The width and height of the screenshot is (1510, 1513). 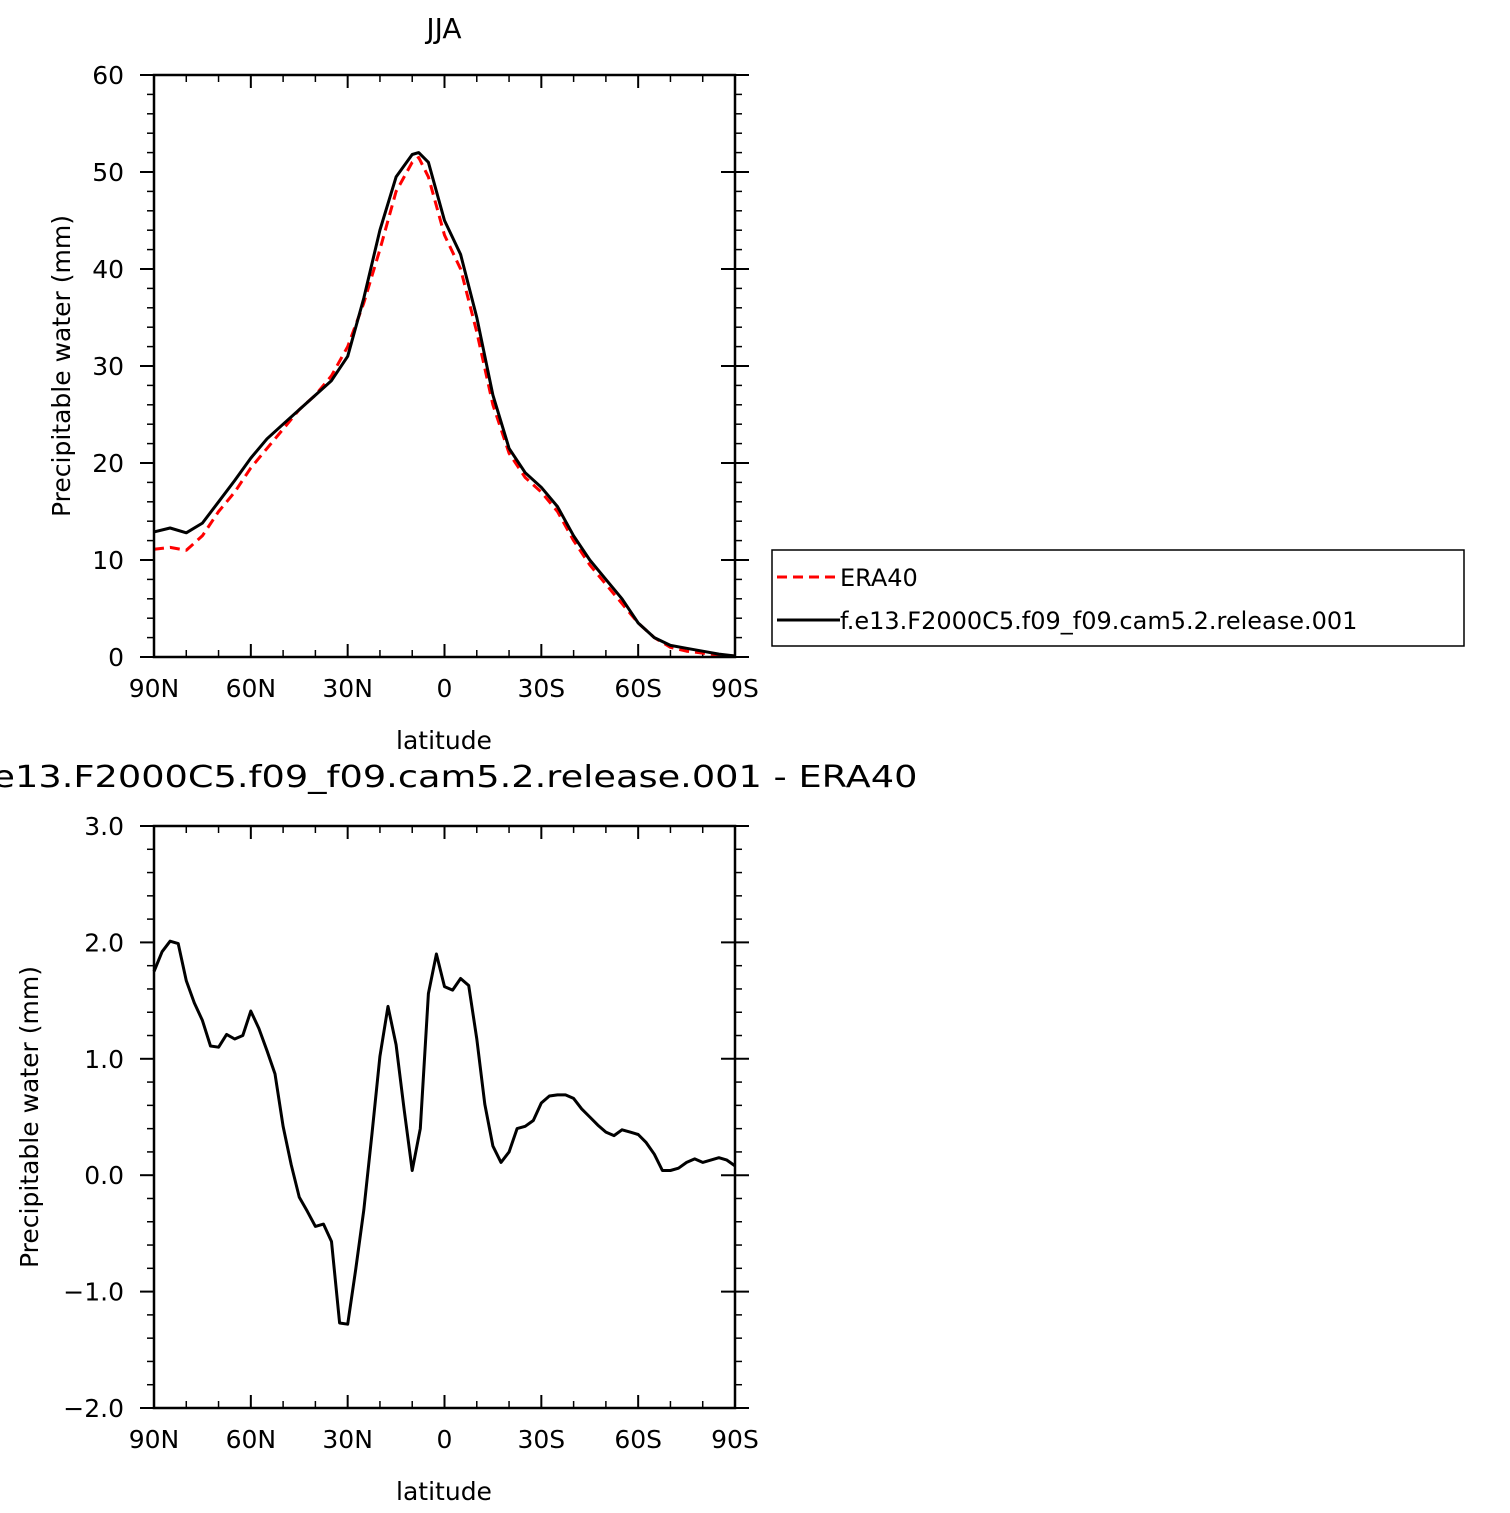 I want to click on y-tick-label: 1.0, so click(x=104, y=1059).